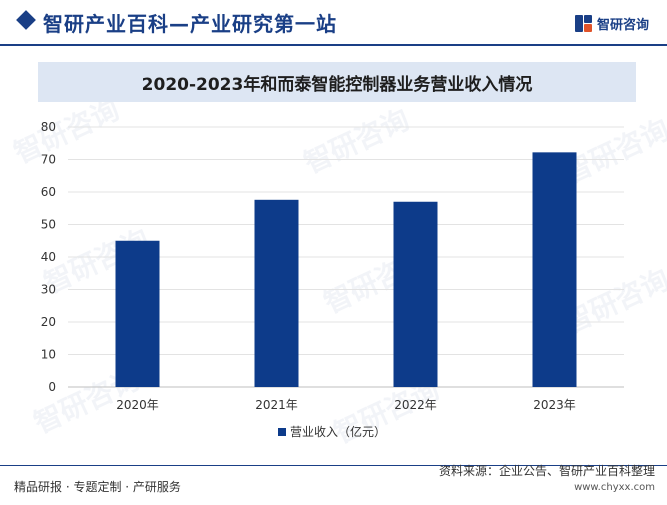 This screenshot has height=505, width=667. Describe the element at coordinates (338, 431) in the screenshot. I see `legend-label: 营业收入（亿元）` at that location.